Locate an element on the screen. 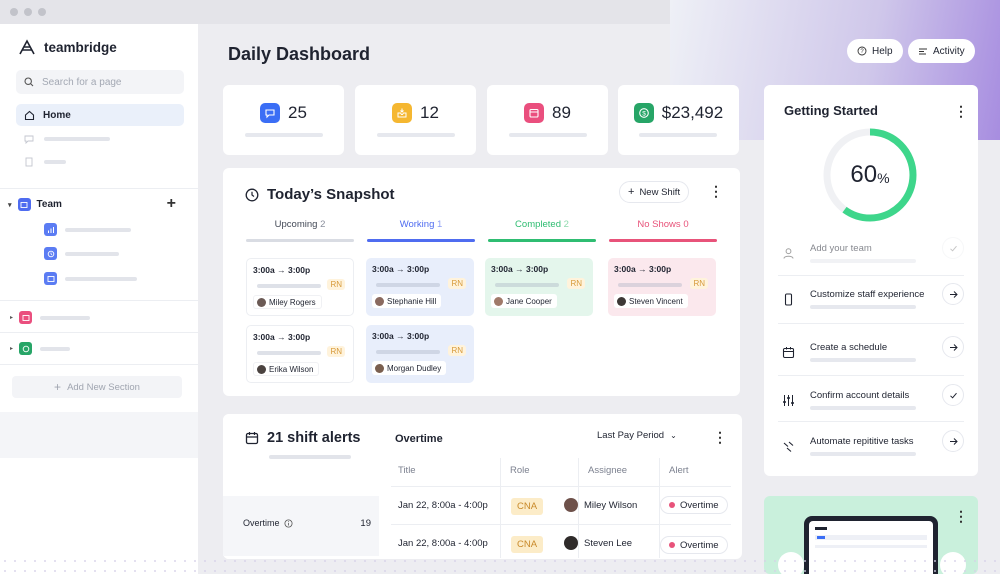 The width and height of the screenshot is (1000, 574). column-header-role: Role is located at coordinates (520, 470).